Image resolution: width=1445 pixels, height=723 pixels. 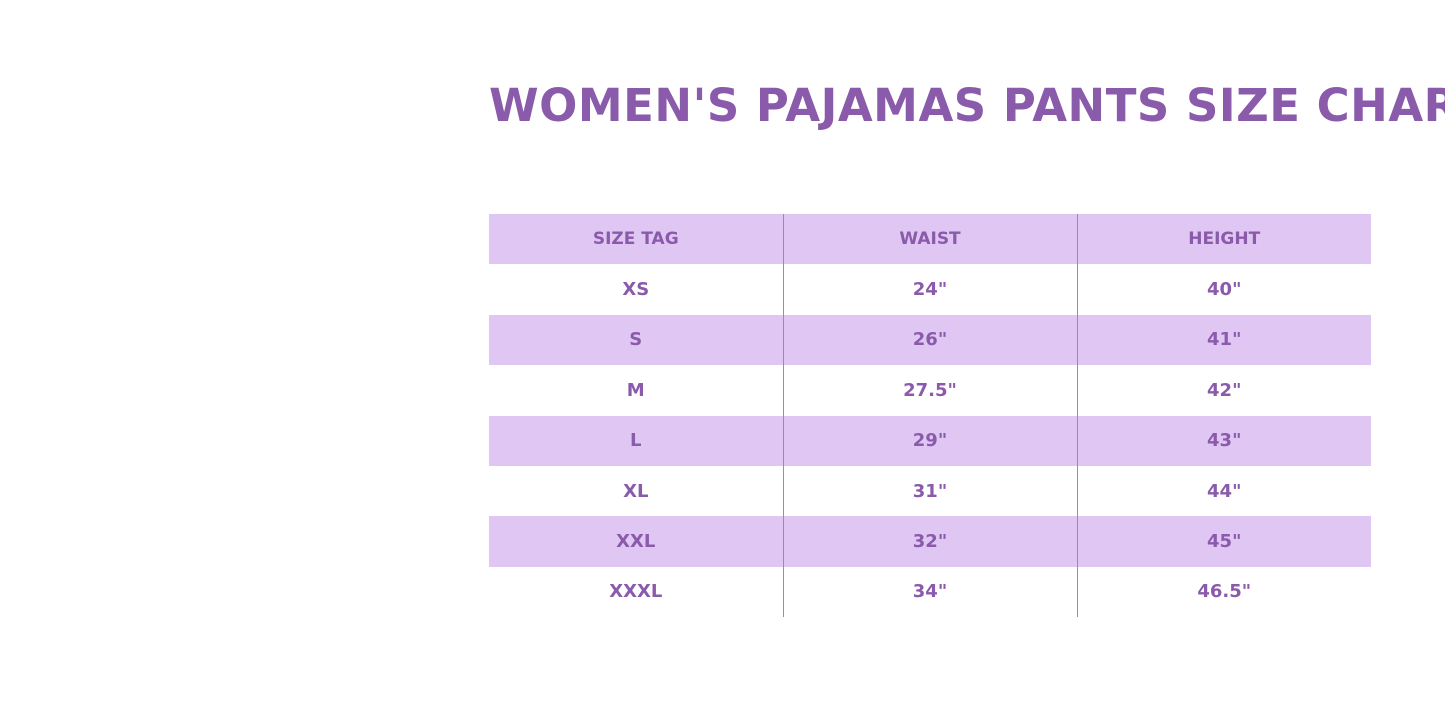 What do you see at coordinates (1223, 541) in the screenshot?
I see `cell-height: 45"` at bounding box center [1223, 541].